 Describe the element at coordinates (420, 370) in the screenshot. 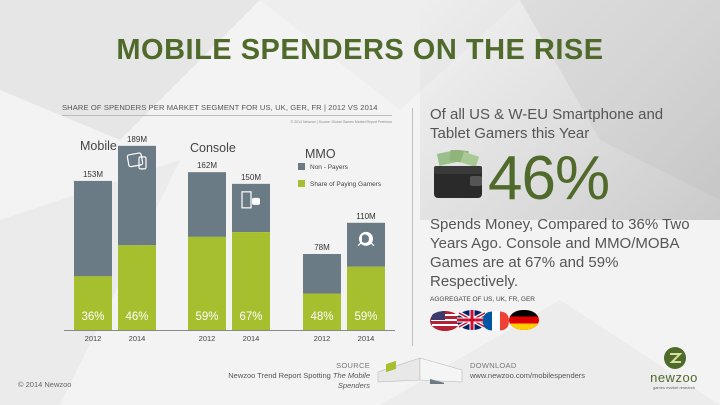

I see `report-booklet-image` at that location.